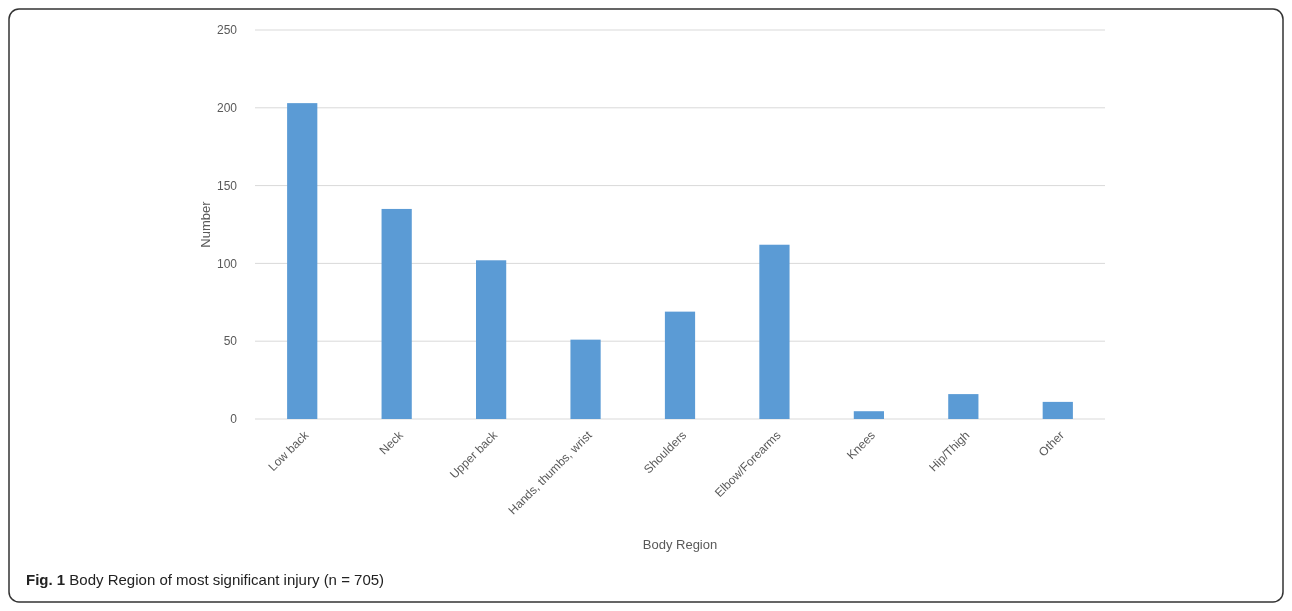  I want to click on y-tick-label: 150, so click(227, 185).